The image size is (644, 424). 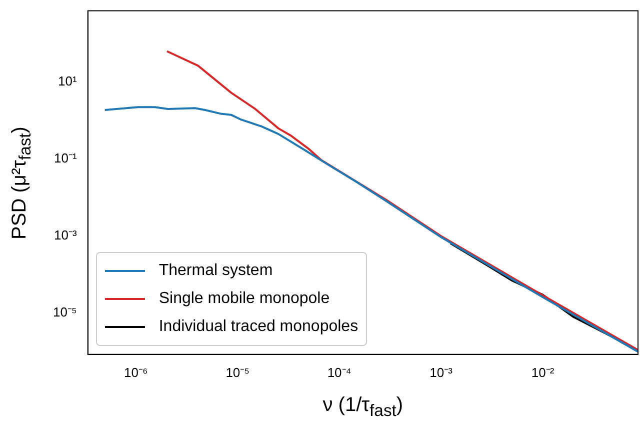 I want to click on x-tick-label: 10⁻², so click(x=543, y=372).